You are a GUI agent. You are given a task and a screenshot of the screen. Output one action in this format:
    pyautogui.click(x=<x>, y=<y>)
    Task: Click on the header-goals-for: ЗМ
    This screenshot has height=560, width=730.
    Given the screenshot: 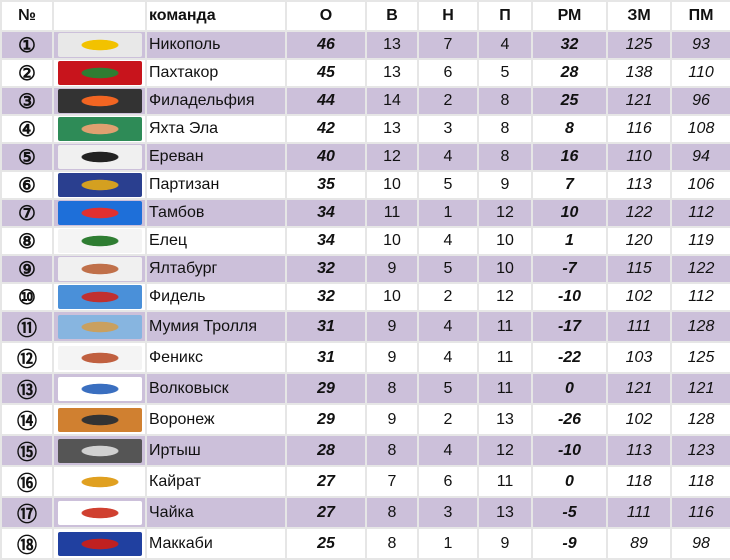 What is the action you would take?
    pyautogui.click(x=639, y=16)
    